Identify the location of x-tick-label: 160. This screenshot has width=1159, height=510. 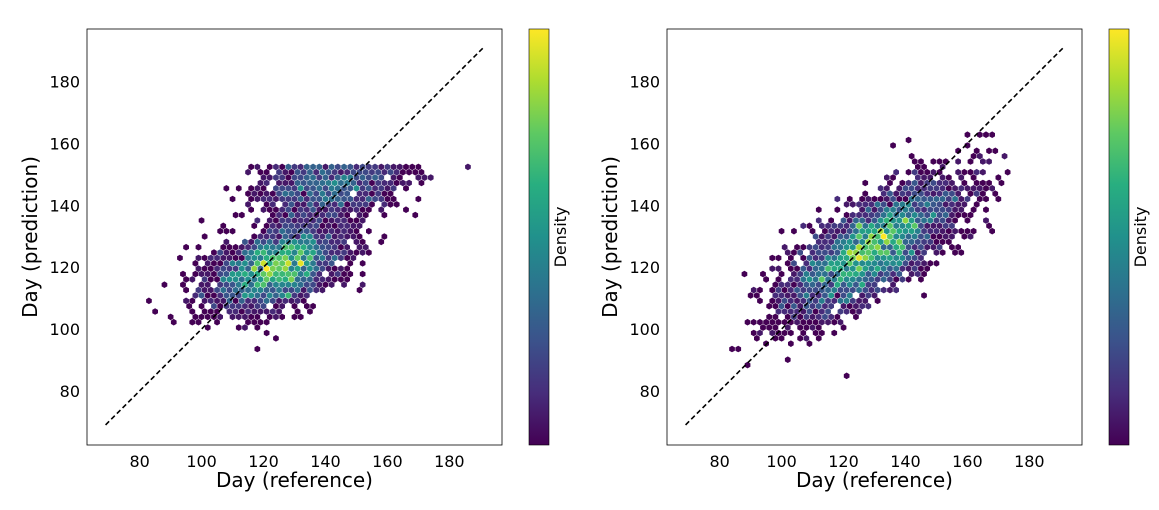
(967, 461).